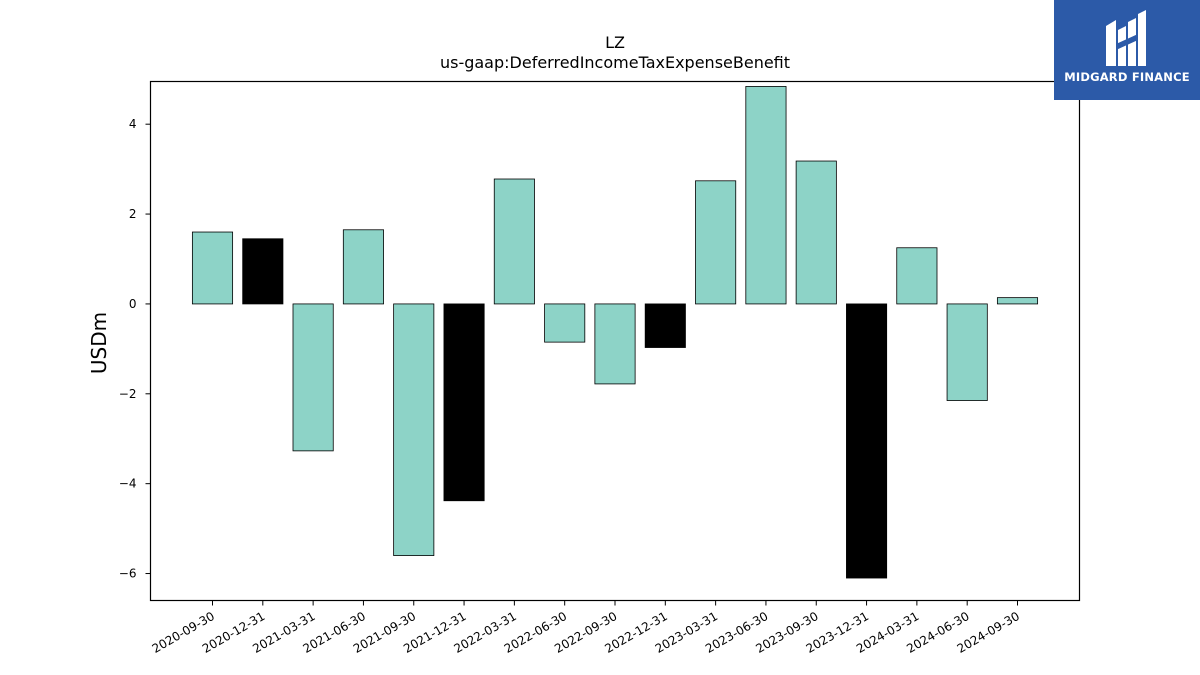 The width and height of the screenshot is (1200, 675). Describe the element at coordinates (1126, 38) in the screenshot. I see `logo-mark-icon` at that location.